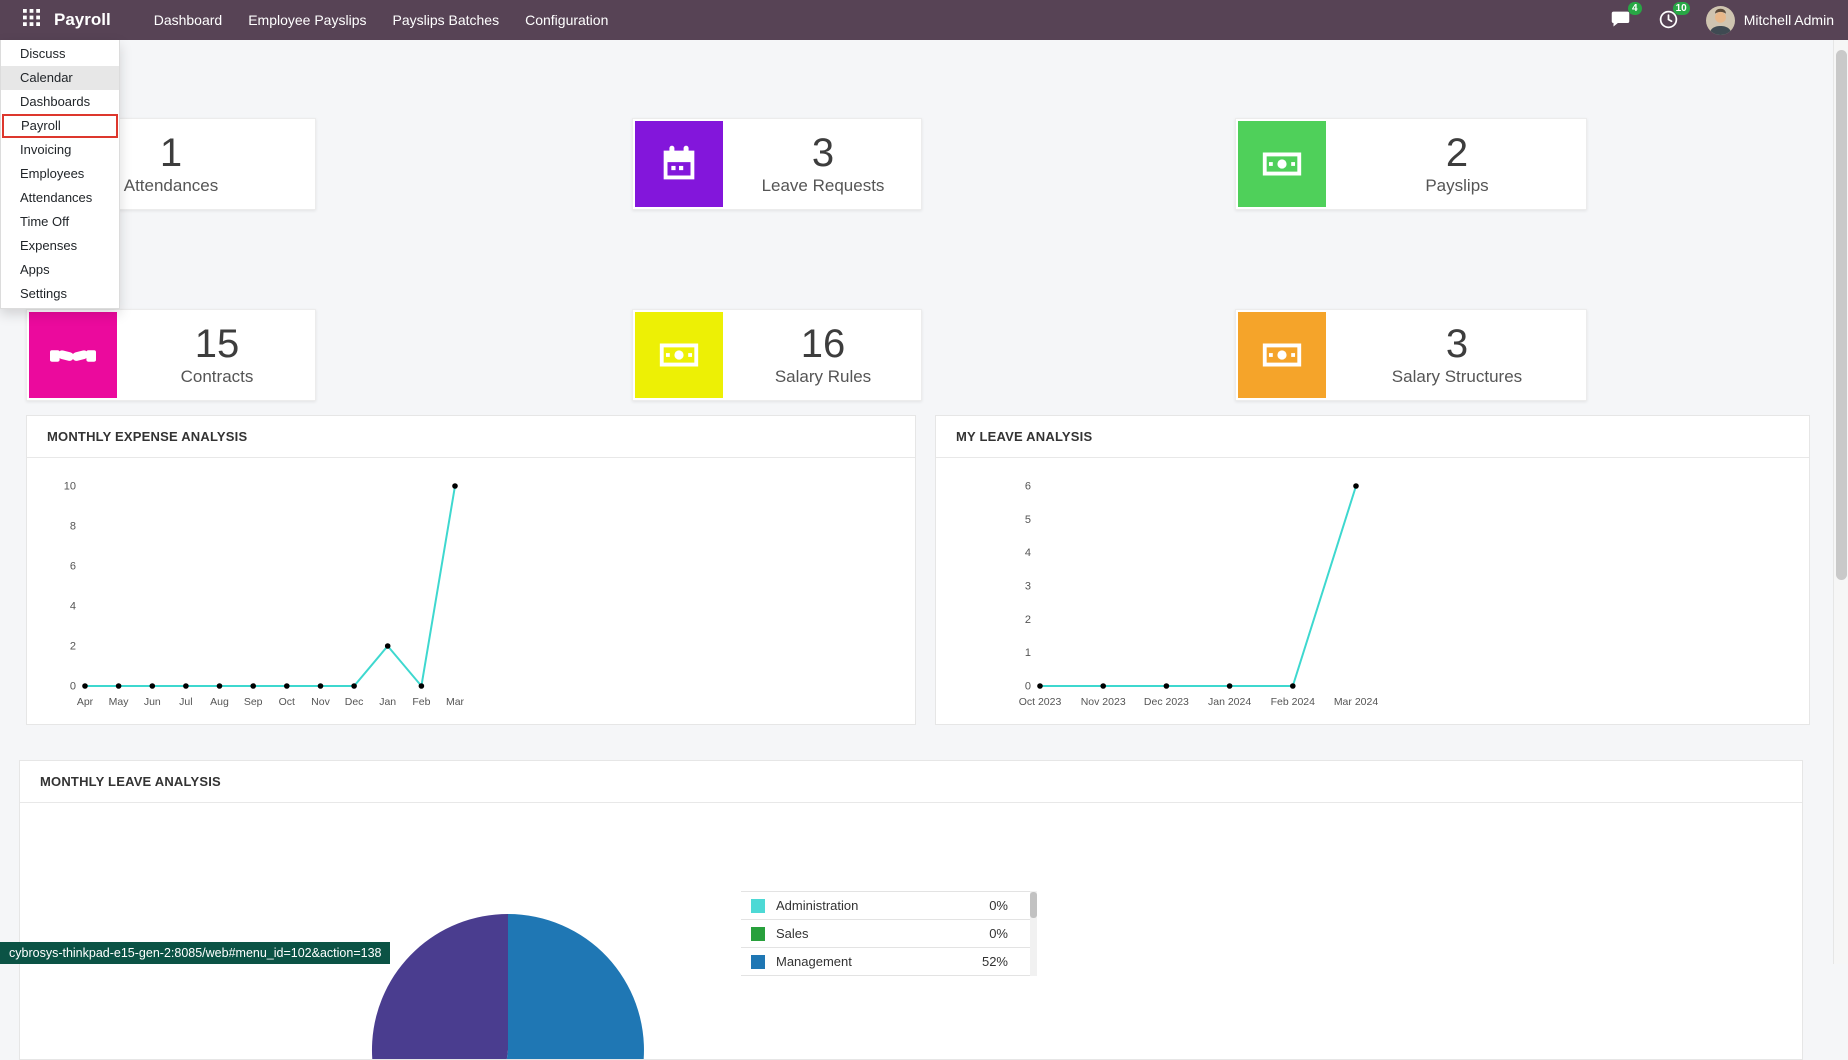  I want to click on svg-text: May, so click(119, 702).